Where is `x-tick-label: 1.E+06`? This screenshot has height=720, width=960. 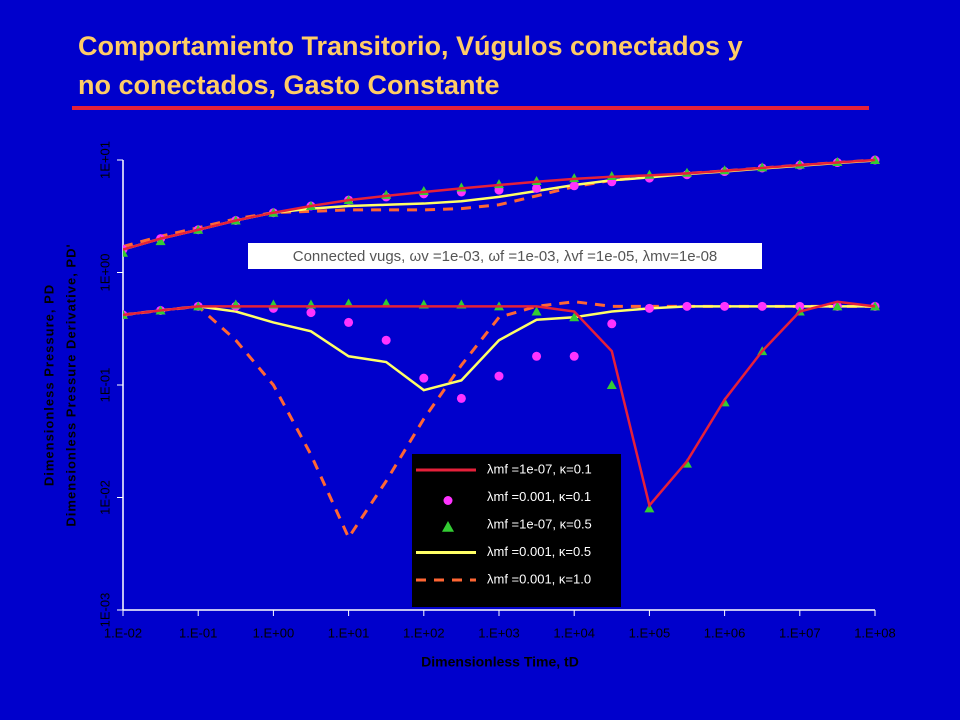
x-tick-label: 1.E+06 is located at coordinates (725, 632).